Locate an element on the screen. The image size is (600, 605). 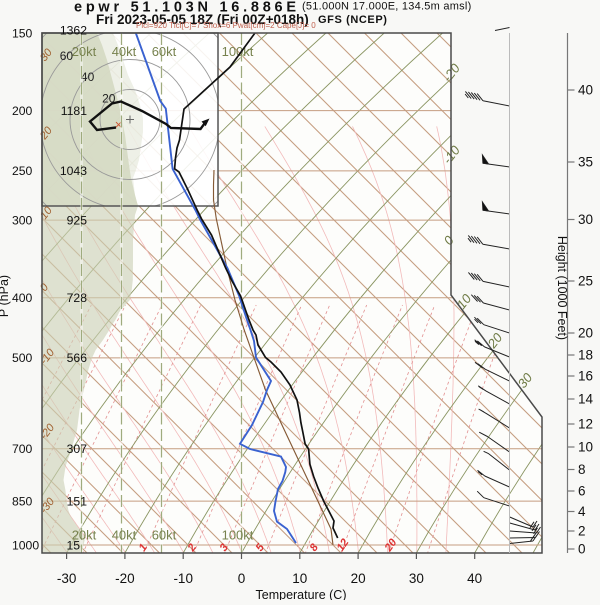
svg-text: epwr 51.103N 16.886E is located at coordinates (187, 8).